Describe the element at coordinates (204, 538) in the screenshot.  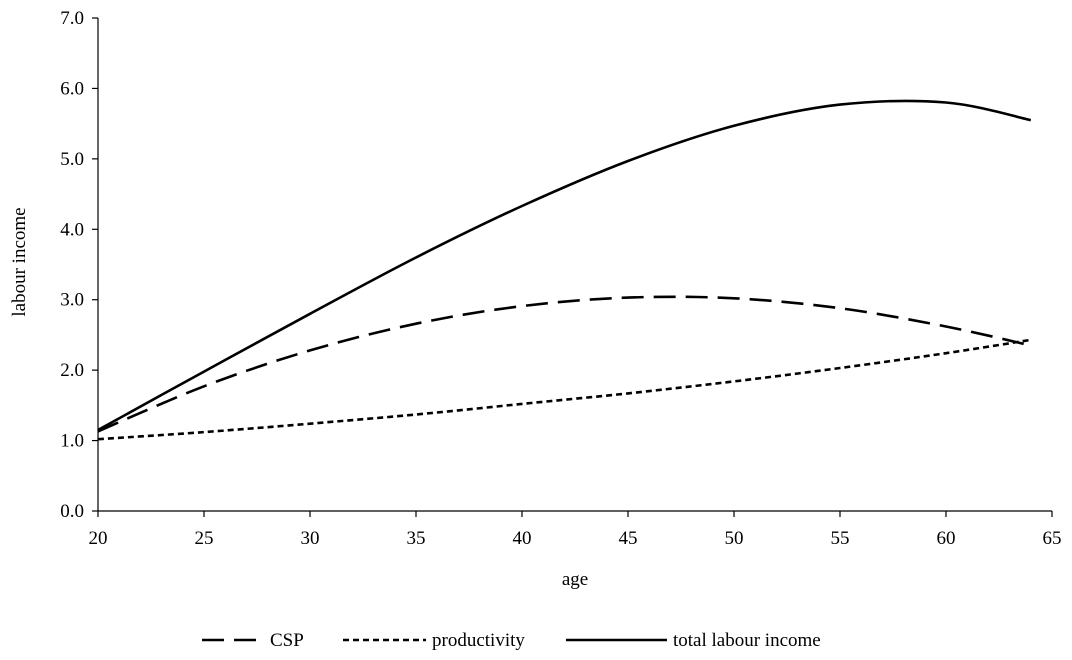
I see `x-tick-label: 25` at that location.